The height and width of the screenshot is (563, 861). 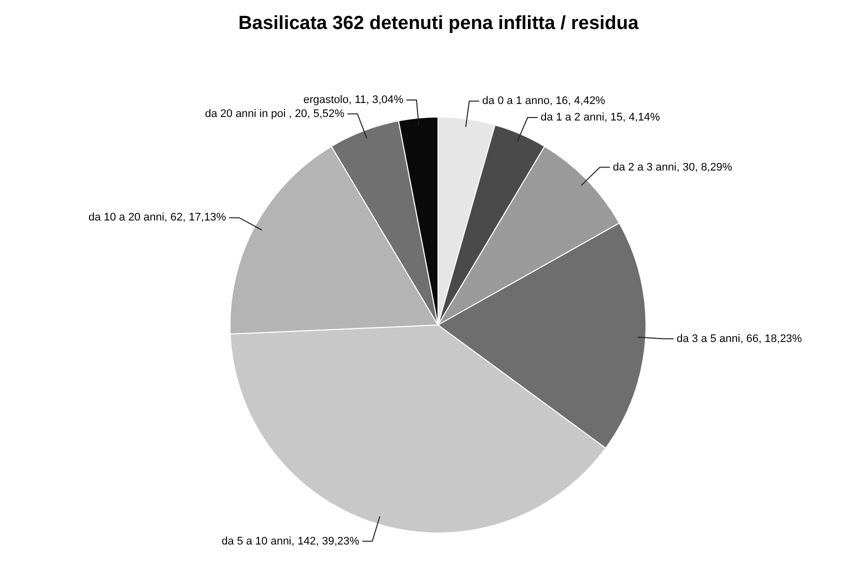 I want to click on slice-label: da 10 a 20 anni, 62, 17,13%, so click(x=157, y=218).